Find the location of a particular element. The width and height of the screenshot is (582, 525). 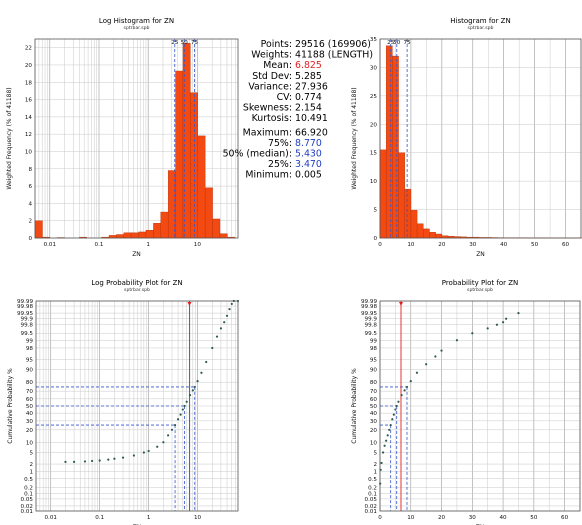

mean-marker is located at coordinates (189, 304).